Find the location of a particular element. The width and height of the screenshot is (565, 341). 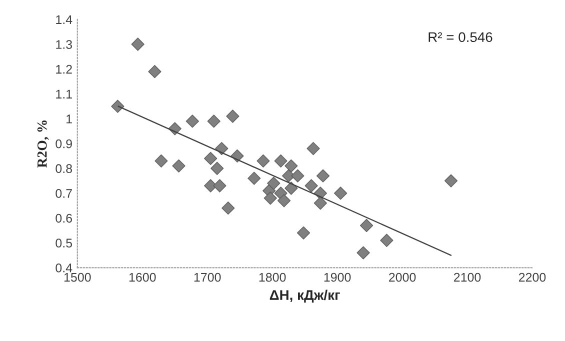

x-axis-title: ΔH, кДж/кг is located at coordinates (305, 296).